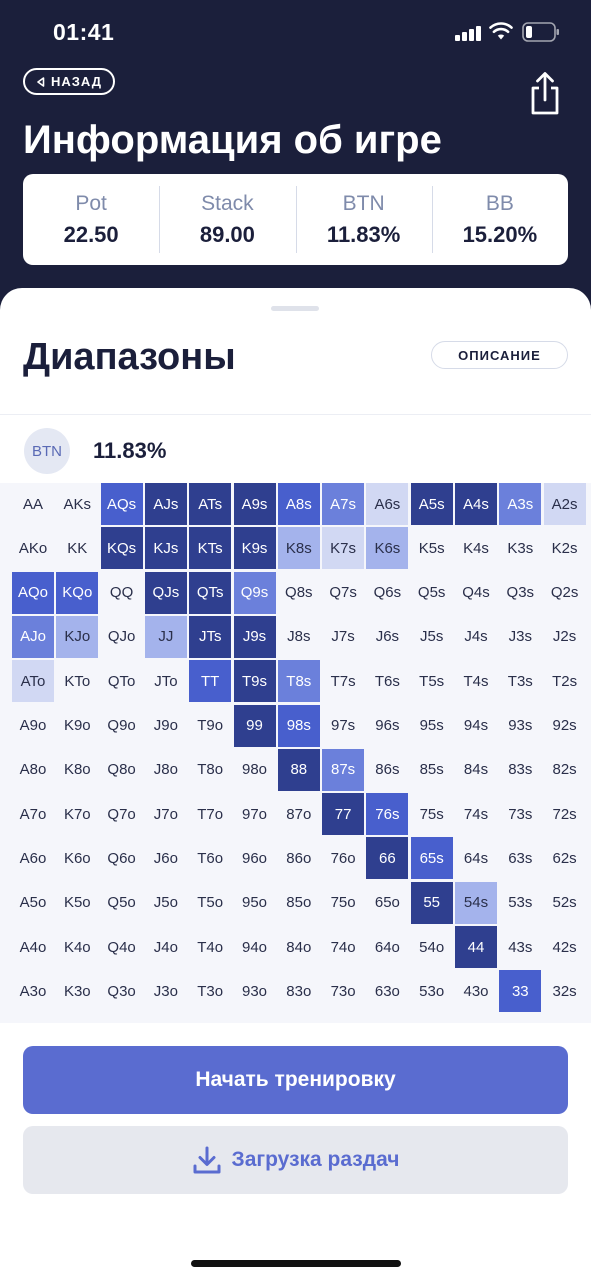 The width and height of the screenshot is (591, 1280). Describe the element at coordinates (33, 548) in the screenshot. I see `hand-cell: AKo` at that location.